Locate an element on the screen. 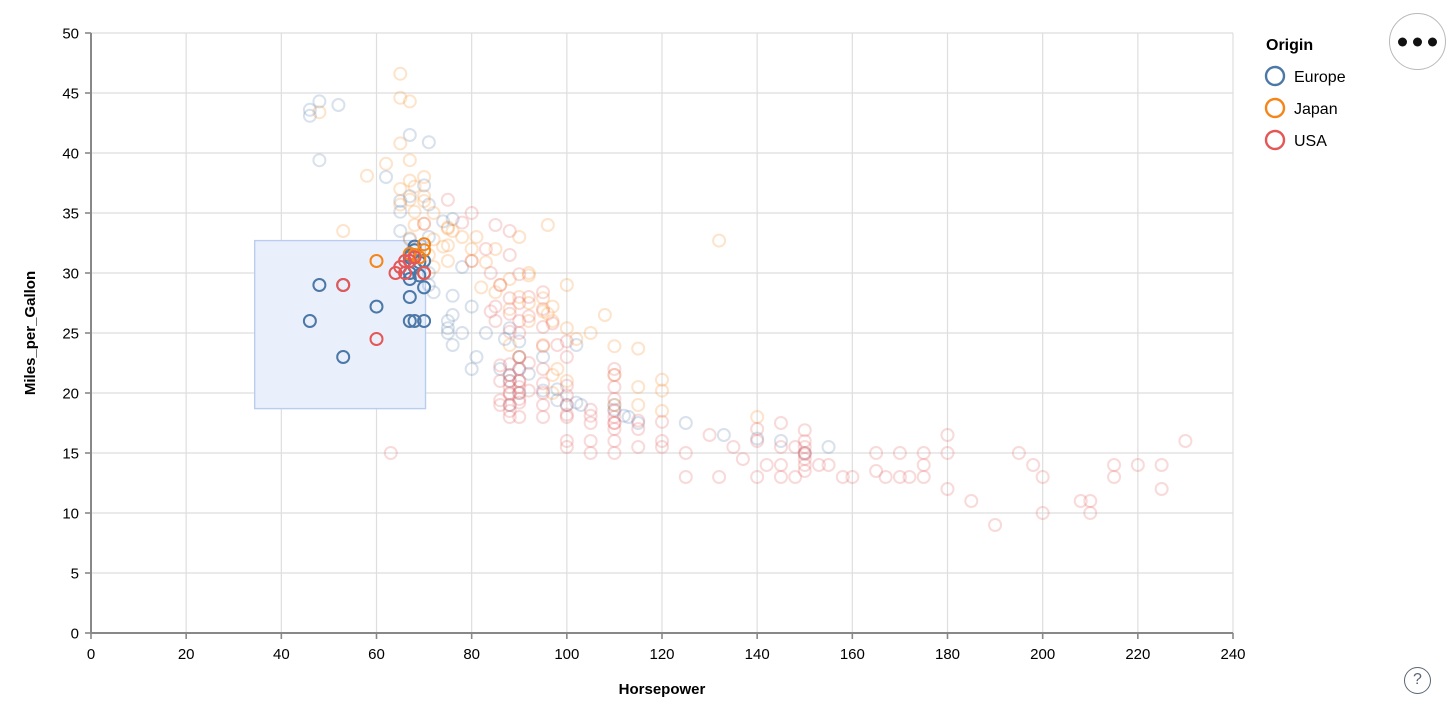 This screenshot has height=712, width=1454. data-points-selected is located at coordinates (367, 300).